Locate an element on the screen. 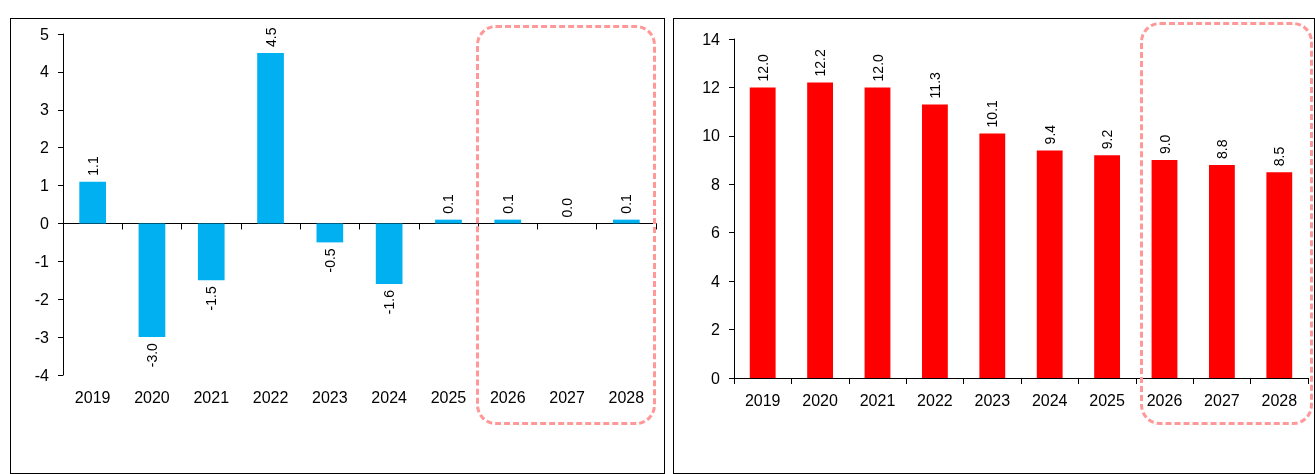 The height and width of the screenshot is (474, 1315). data-label: 0.0 is located at coordinates (567, 207).